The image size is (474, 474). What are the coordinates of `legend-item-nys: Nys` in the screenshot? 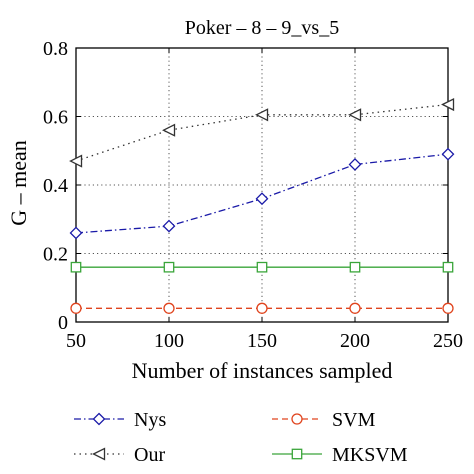 It's located at (120, 420).